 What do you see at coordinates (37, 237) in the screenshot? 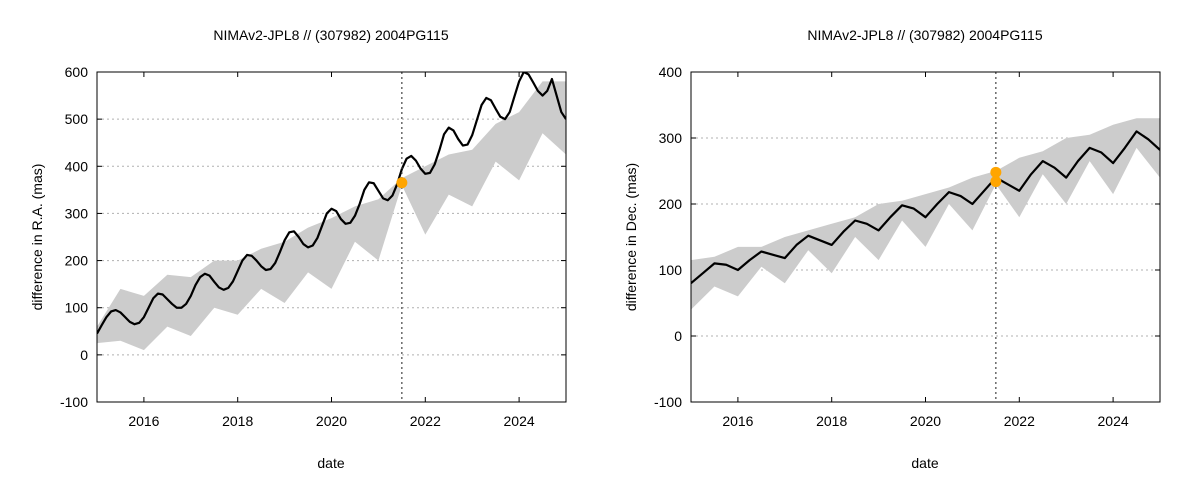
I see `y-axis-label: difference in R.A. (mas)` at bounding box center [37, 237].